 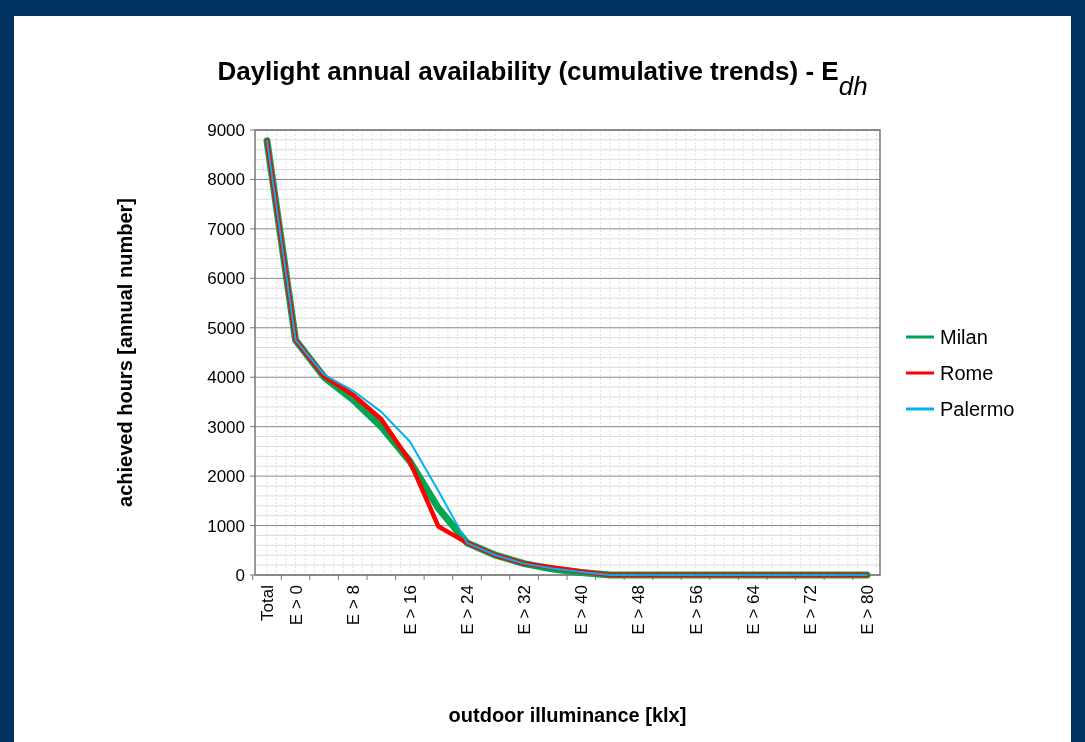 What do you see at coordinates (353, 605) in the screenshot?
I see `x-tick-label: E > 8` at bounding box center [353, 605].